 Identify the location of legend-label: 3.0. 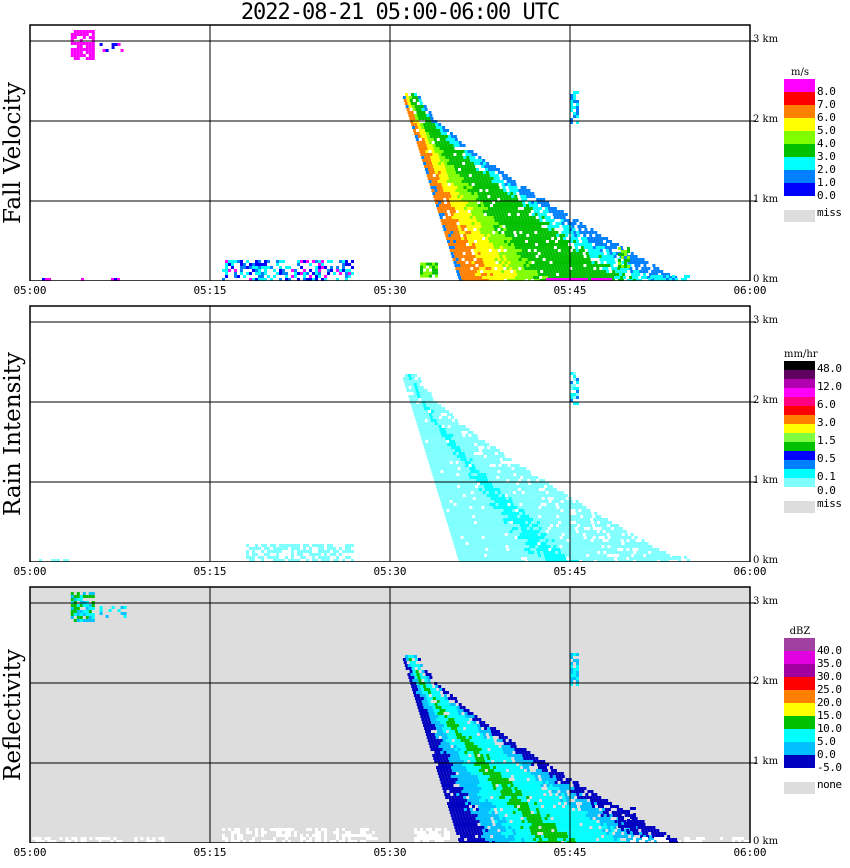
(826, 422).